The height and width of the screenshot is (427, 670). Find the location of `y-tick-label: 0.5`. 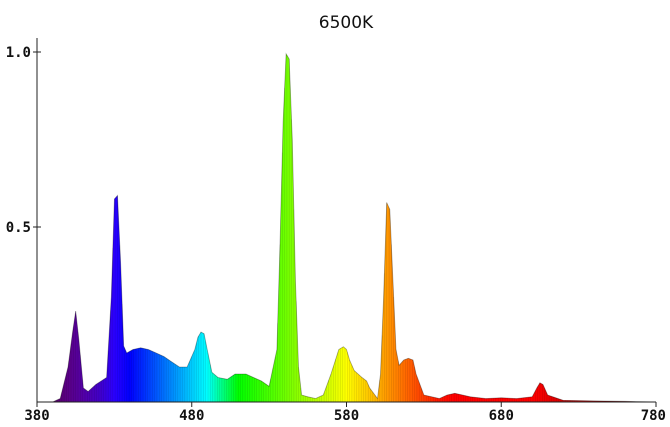

y-tick-label: 0.5 is located at coordinates (18, 228).